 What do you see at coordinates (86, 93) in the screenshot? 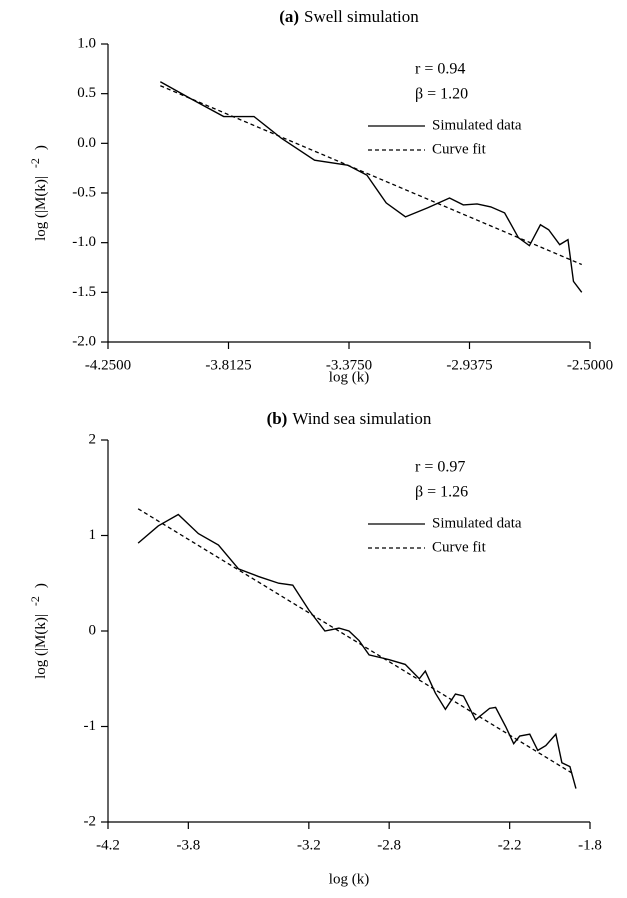
I see `y-tick-label: 0.5` at bounding box center [86, 93].